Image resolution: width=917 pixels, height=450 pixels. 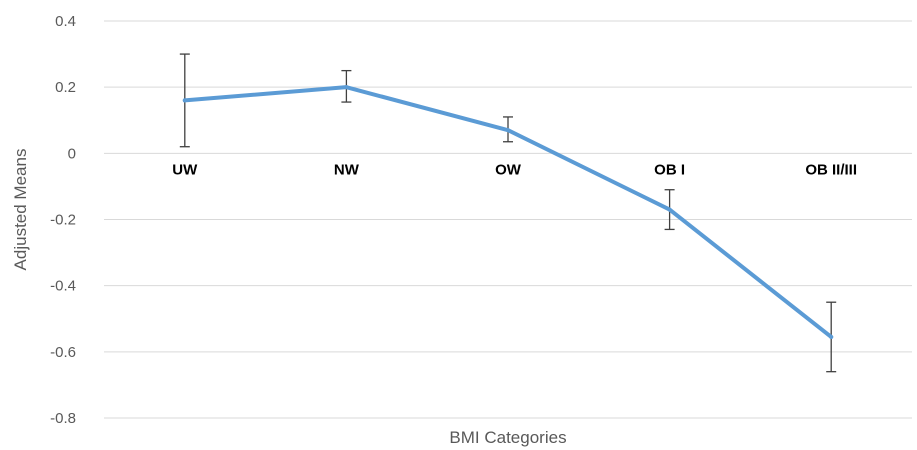 What do you see at coordinates (63, 418) in the screenshot?
I see `y-tick-label: -0.8` at bounding box center [63, 418].